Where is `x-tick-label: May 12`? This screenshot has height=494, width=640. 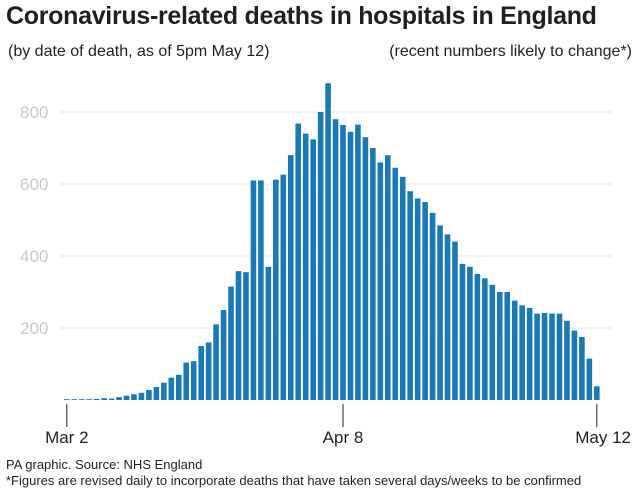
x-tick-label: May 12 is located at coordinates (603, 437).